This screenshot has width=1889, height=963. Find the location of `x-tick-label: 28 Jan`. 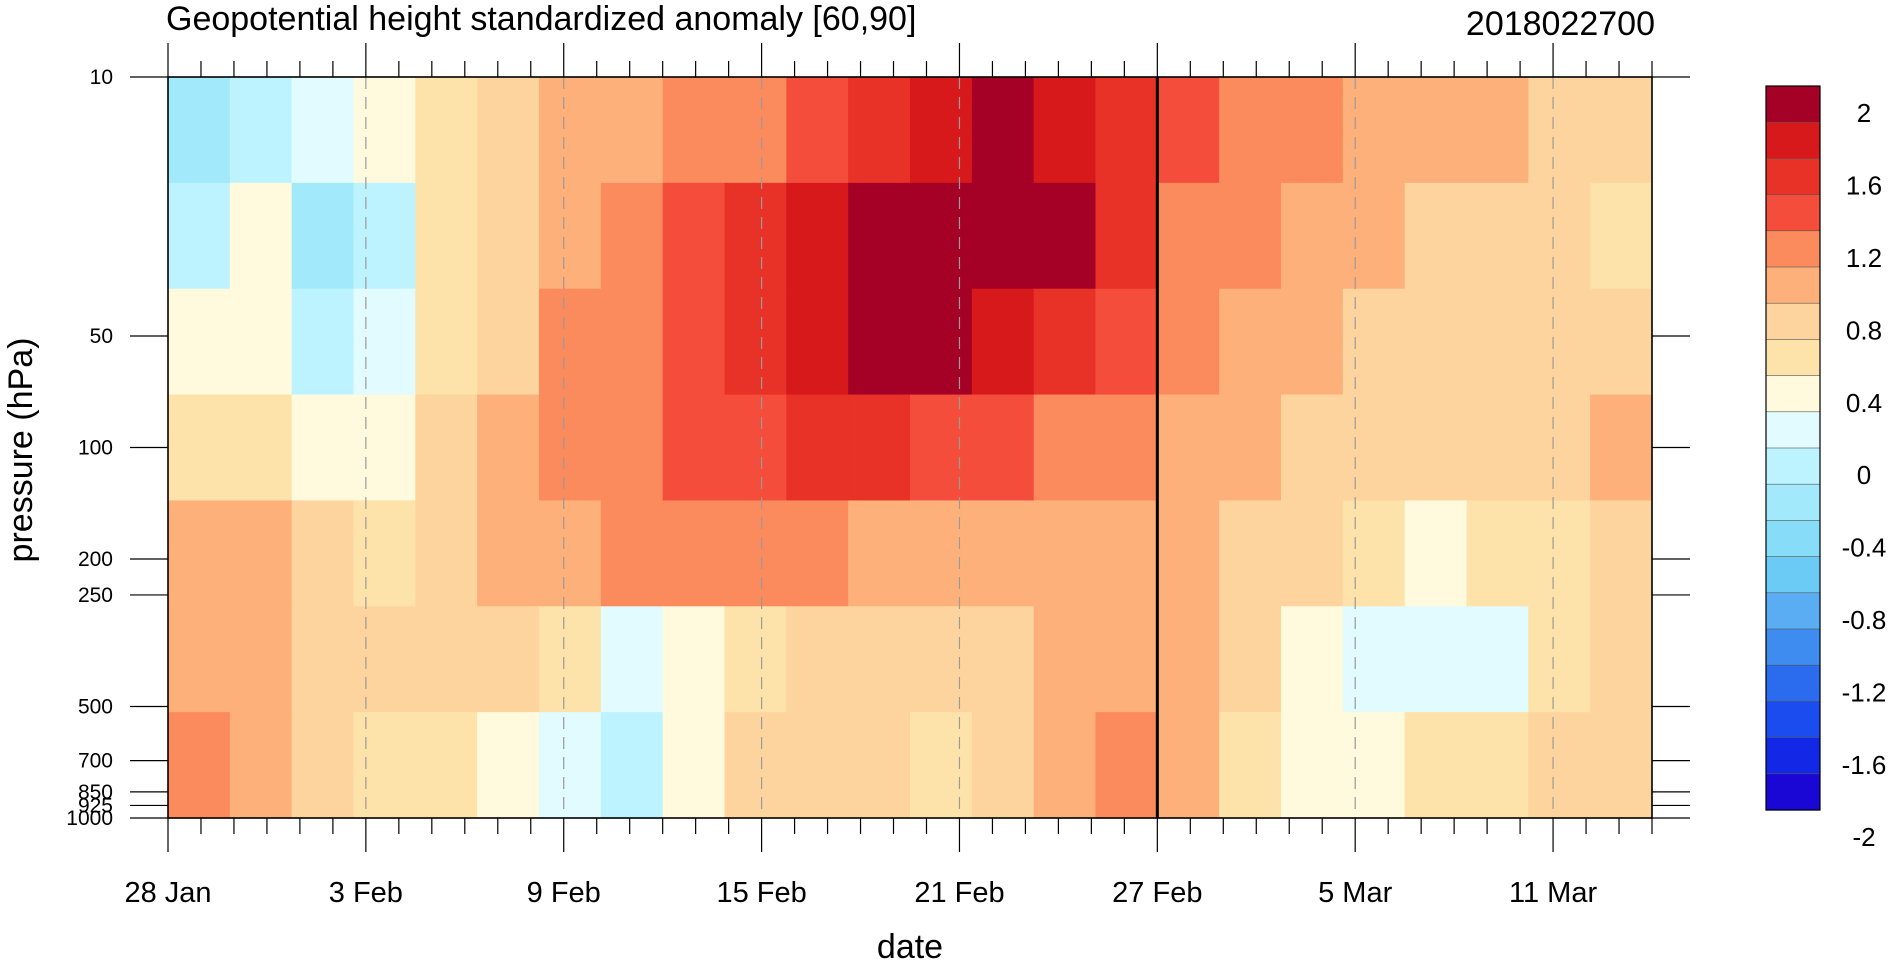

x-tick-label: 28 Jan is located at coordinates (167, 893).